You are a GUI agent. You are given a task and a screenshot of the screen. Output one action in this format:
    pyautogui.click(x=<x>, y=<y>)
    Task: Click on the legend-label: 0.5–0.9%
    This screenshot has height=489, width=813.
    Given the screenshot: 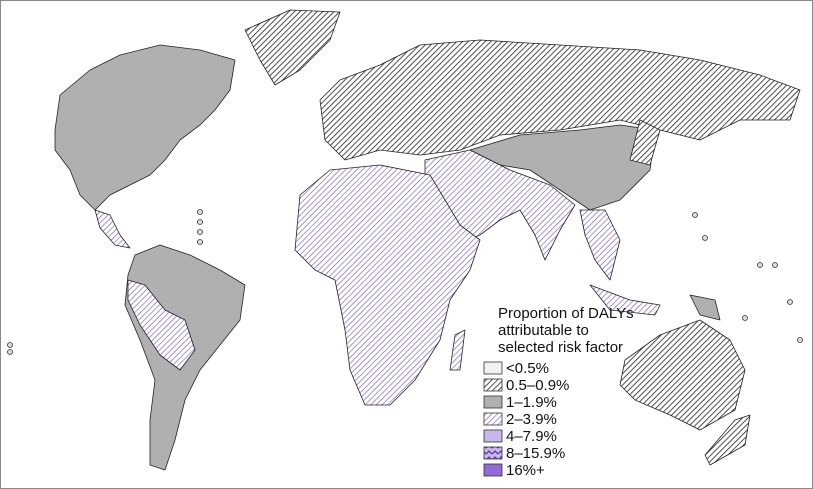 What is the action you would take?
    pyautogui.click(x=537, y=385)
    